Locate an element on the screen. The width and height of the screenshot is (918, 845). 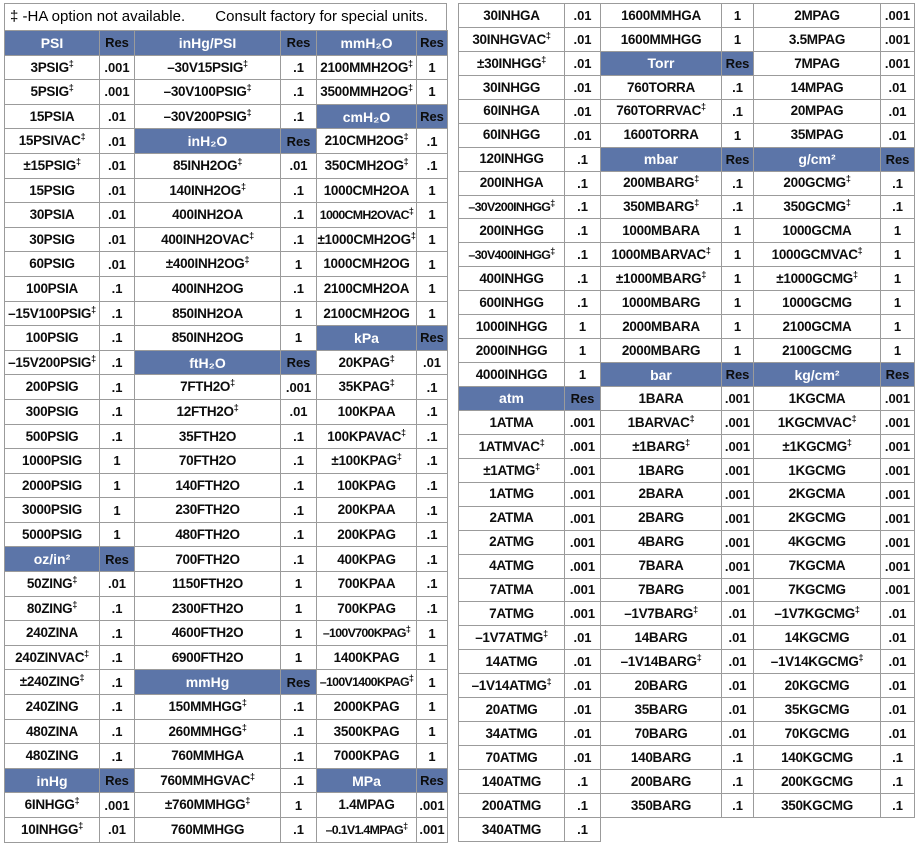
range-cell: 120INHGG is located at coordinates (511, 159).